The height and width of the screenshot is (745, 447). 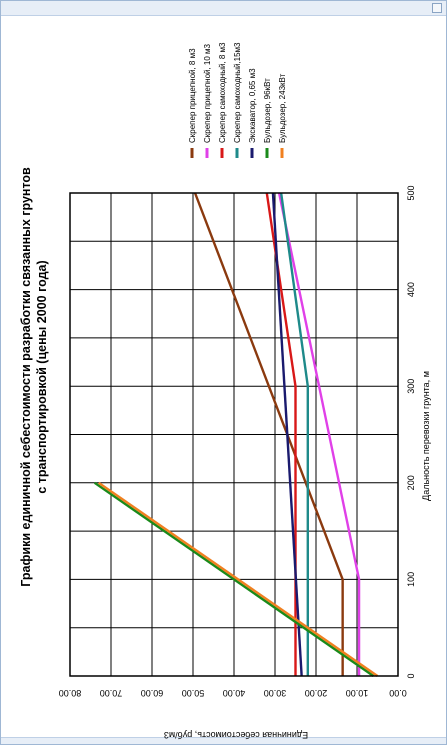 I want to click on y-tick-label: 40.00, so click(x=234, y=693).